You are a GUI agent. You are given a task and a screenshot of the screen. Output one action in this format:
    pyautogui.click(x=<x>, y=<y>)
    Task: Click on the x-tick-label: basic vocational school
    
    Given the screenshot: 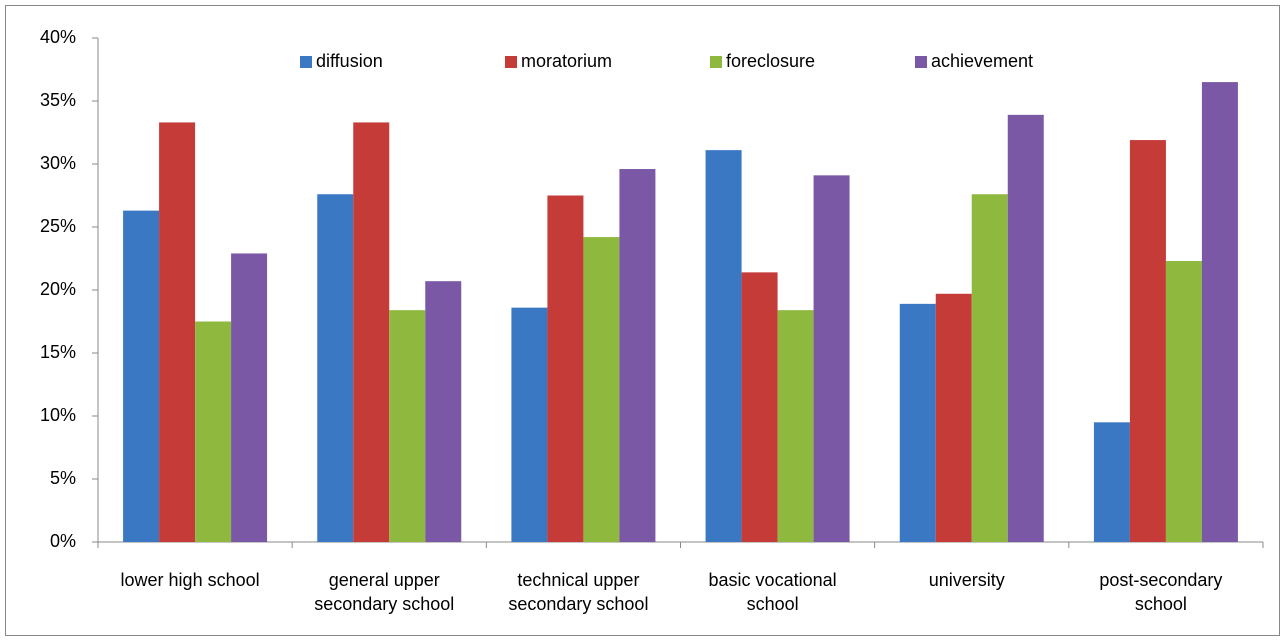 What is the action you would take?
    pyautogui.click(x=772, y=592)
    